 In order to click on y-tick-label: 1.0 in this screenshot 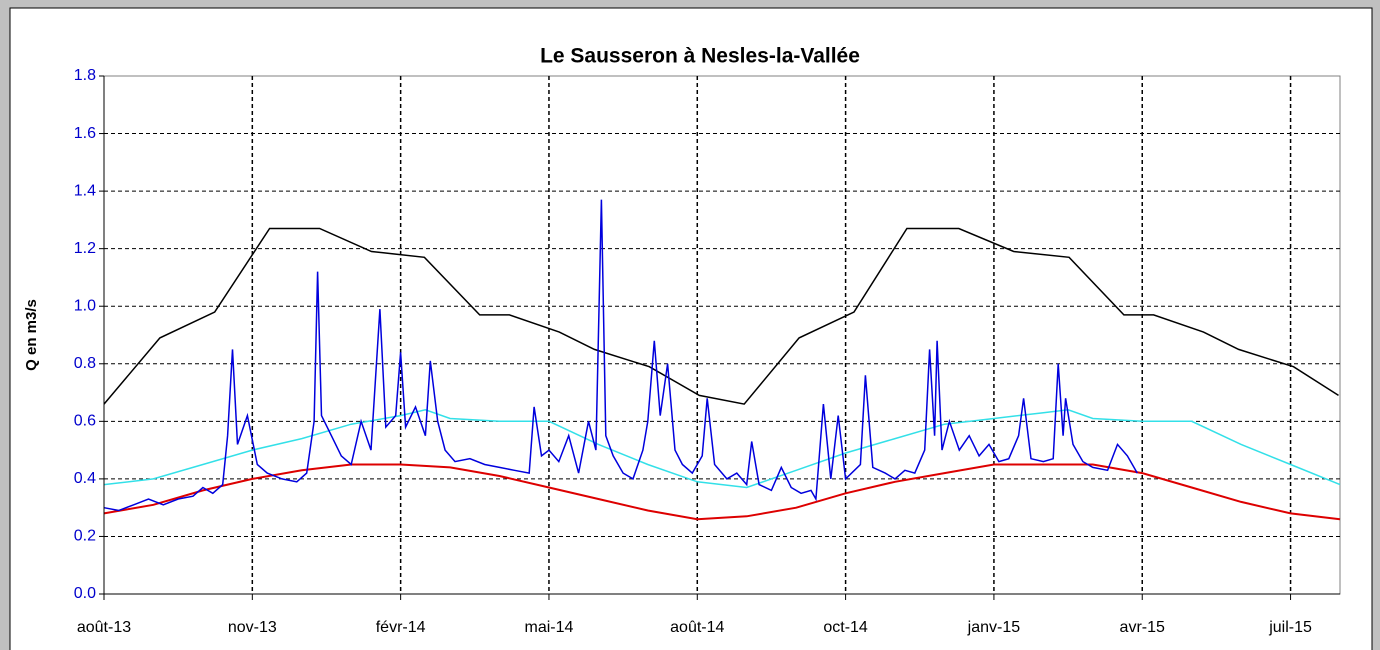, I will do `click(85, 305)`.